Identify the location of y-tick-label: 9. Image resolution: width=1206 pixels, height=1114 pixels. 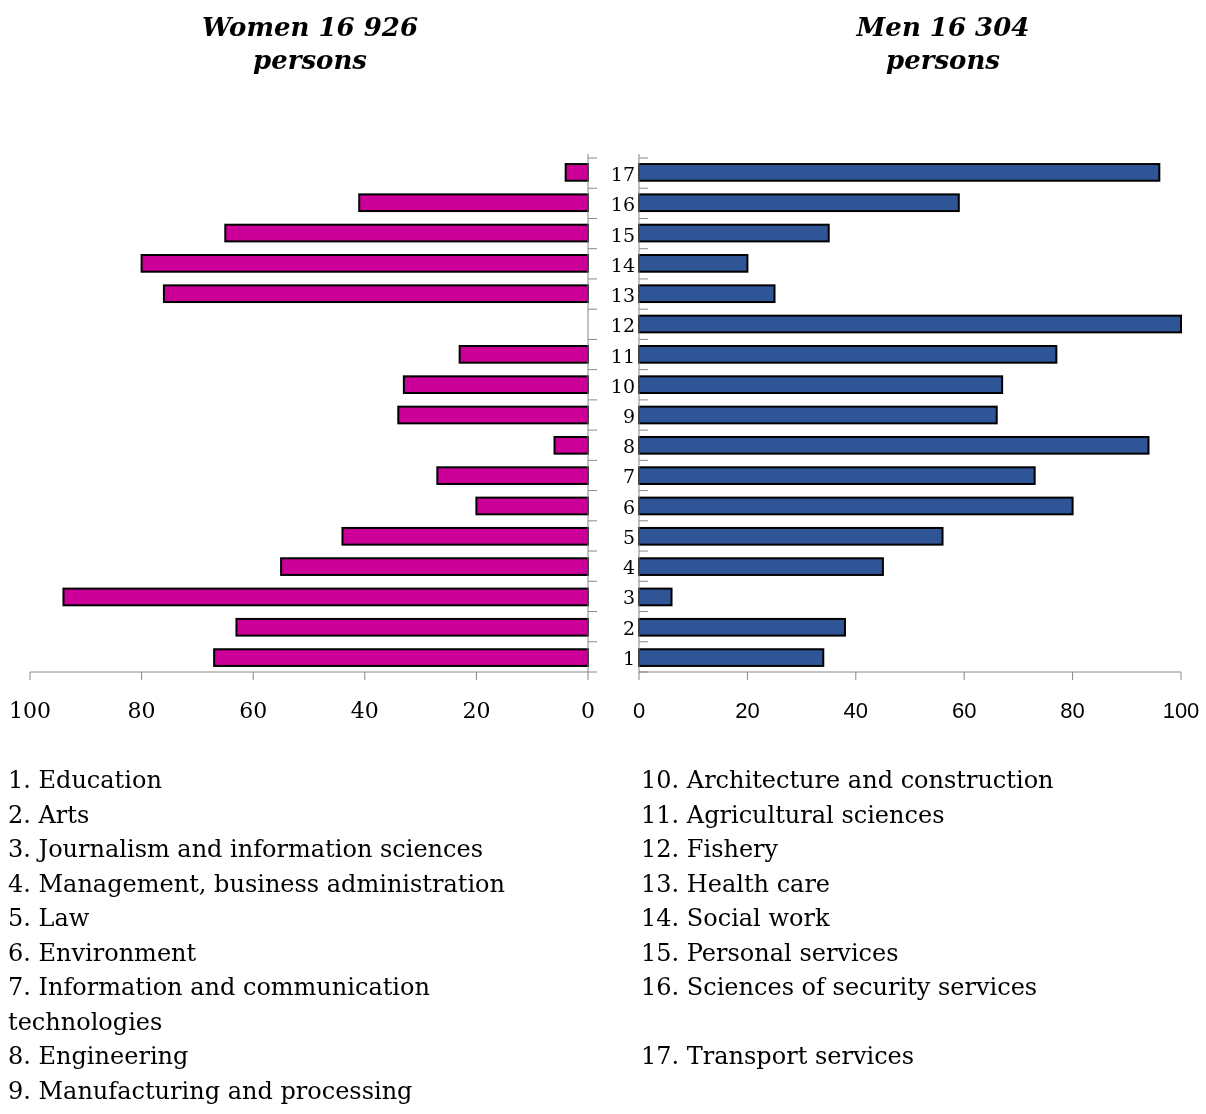
(628, 416).